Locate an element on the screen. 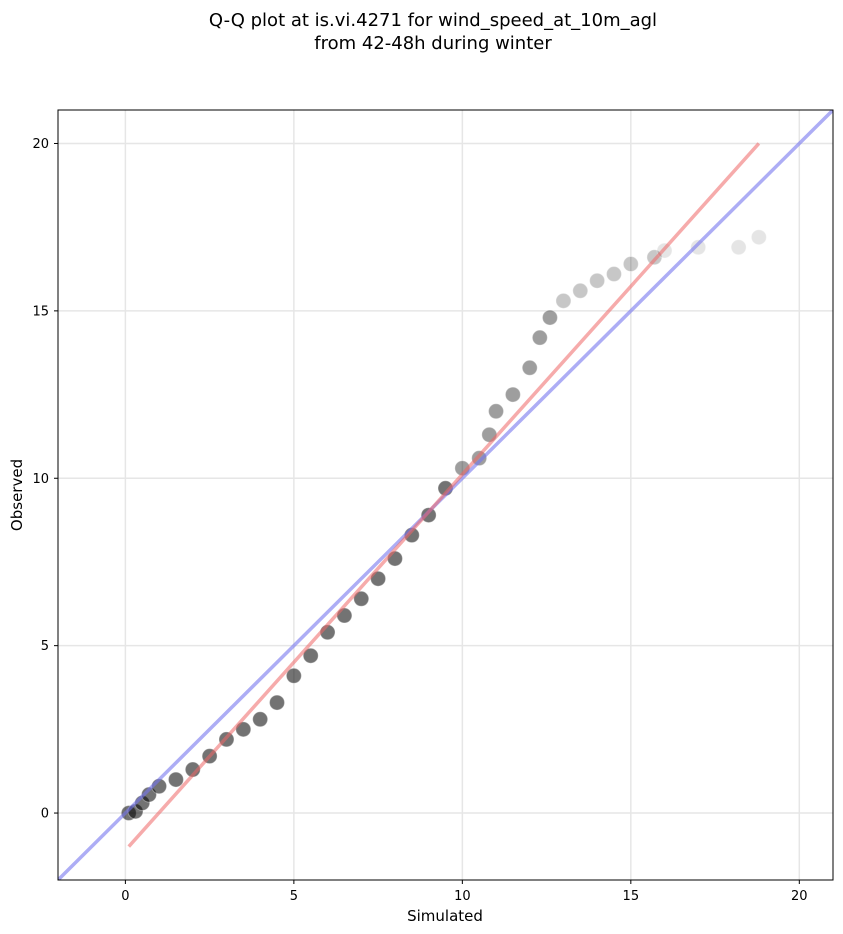 Image resolution: width=843 pixels, height=934 pixels. y-tick-label: 15 is located at coordinates (40, 311).